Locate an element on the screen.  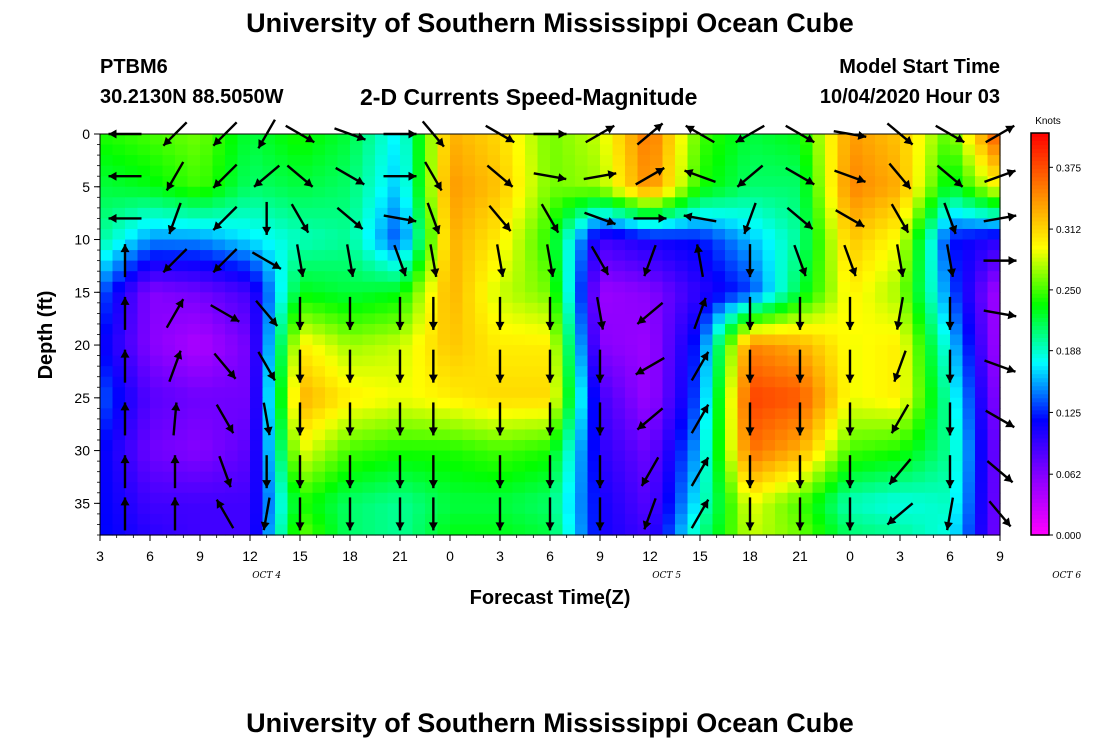
model-start-time: 10/04/2020 Hour 03 is located at coordinates (909, 97).